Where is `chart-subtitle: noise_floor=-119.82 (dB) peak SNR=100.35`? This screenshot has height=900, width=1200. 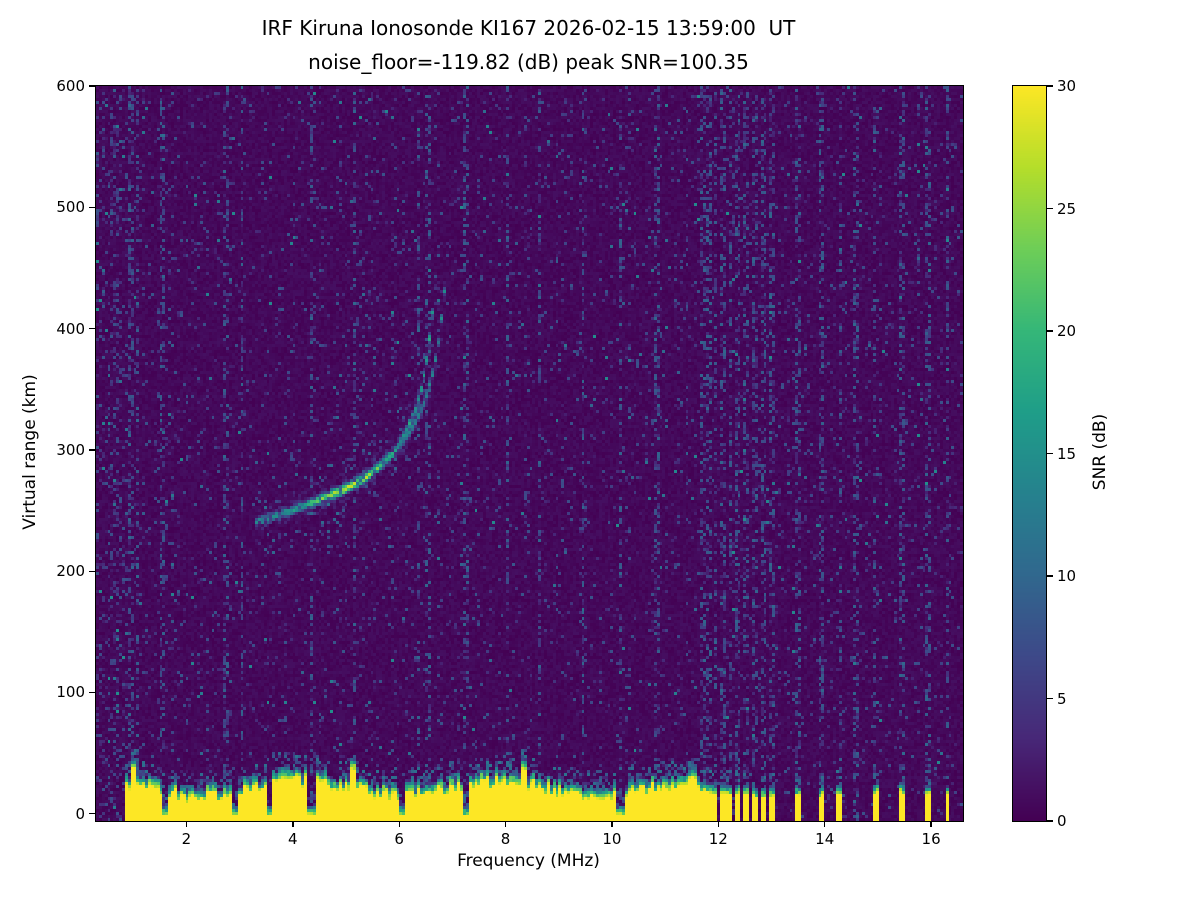 chart-subtitle: noise_floor=-119.82 (dB) peak SNR=100.35 is located at coordinates (528, 62).